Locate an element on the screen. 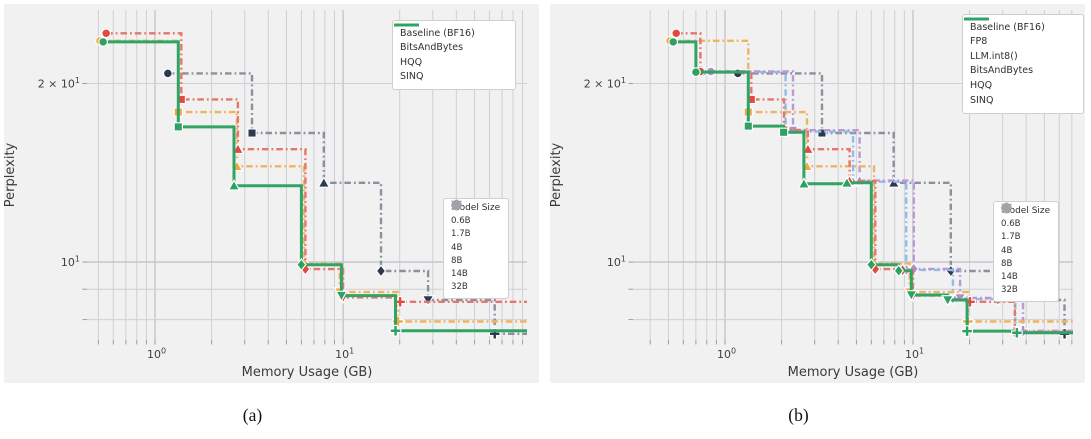 The width and height of the screenshot is (1091, 439). method-legend: Baseline (BF16) BitsAndBytes HQQ SINQ is located at coordinates (454, 55).